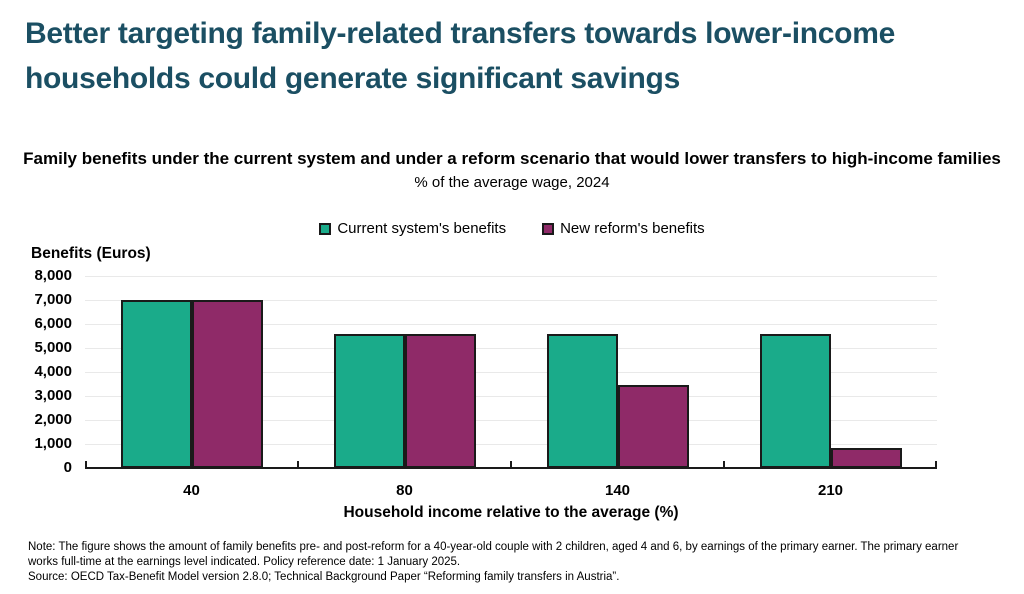 This screenshot has height=594, width=1024. Describe the element at coordinates (617, 490) in the screenshot. I see `x-tick-label: 140` at that location.